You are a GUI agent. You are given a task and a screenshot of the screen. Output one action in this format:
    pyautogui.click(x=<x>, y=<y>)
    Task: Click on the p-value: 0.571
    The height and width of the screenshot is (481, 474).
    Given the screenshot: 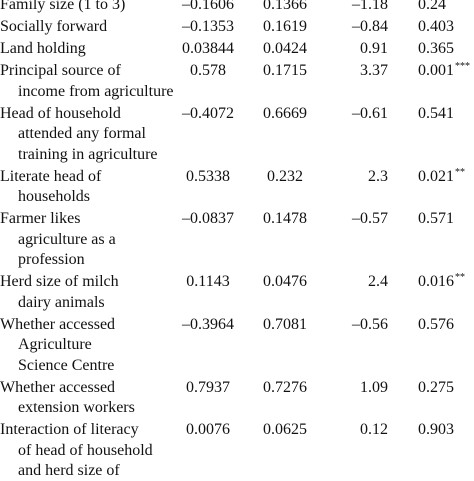 What is the action you would take?
    pyautogui.click(x=436, y=218)
    